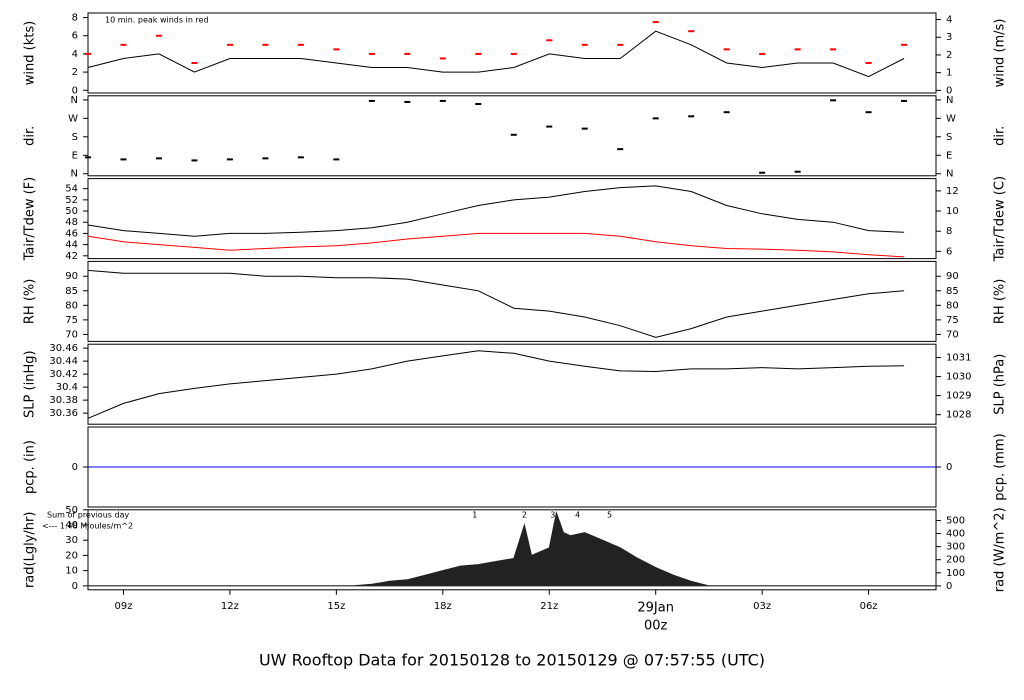  Describe the element at coordinates (952, 191) in the screenshot. I see `y-tick-label: 12` at that location.